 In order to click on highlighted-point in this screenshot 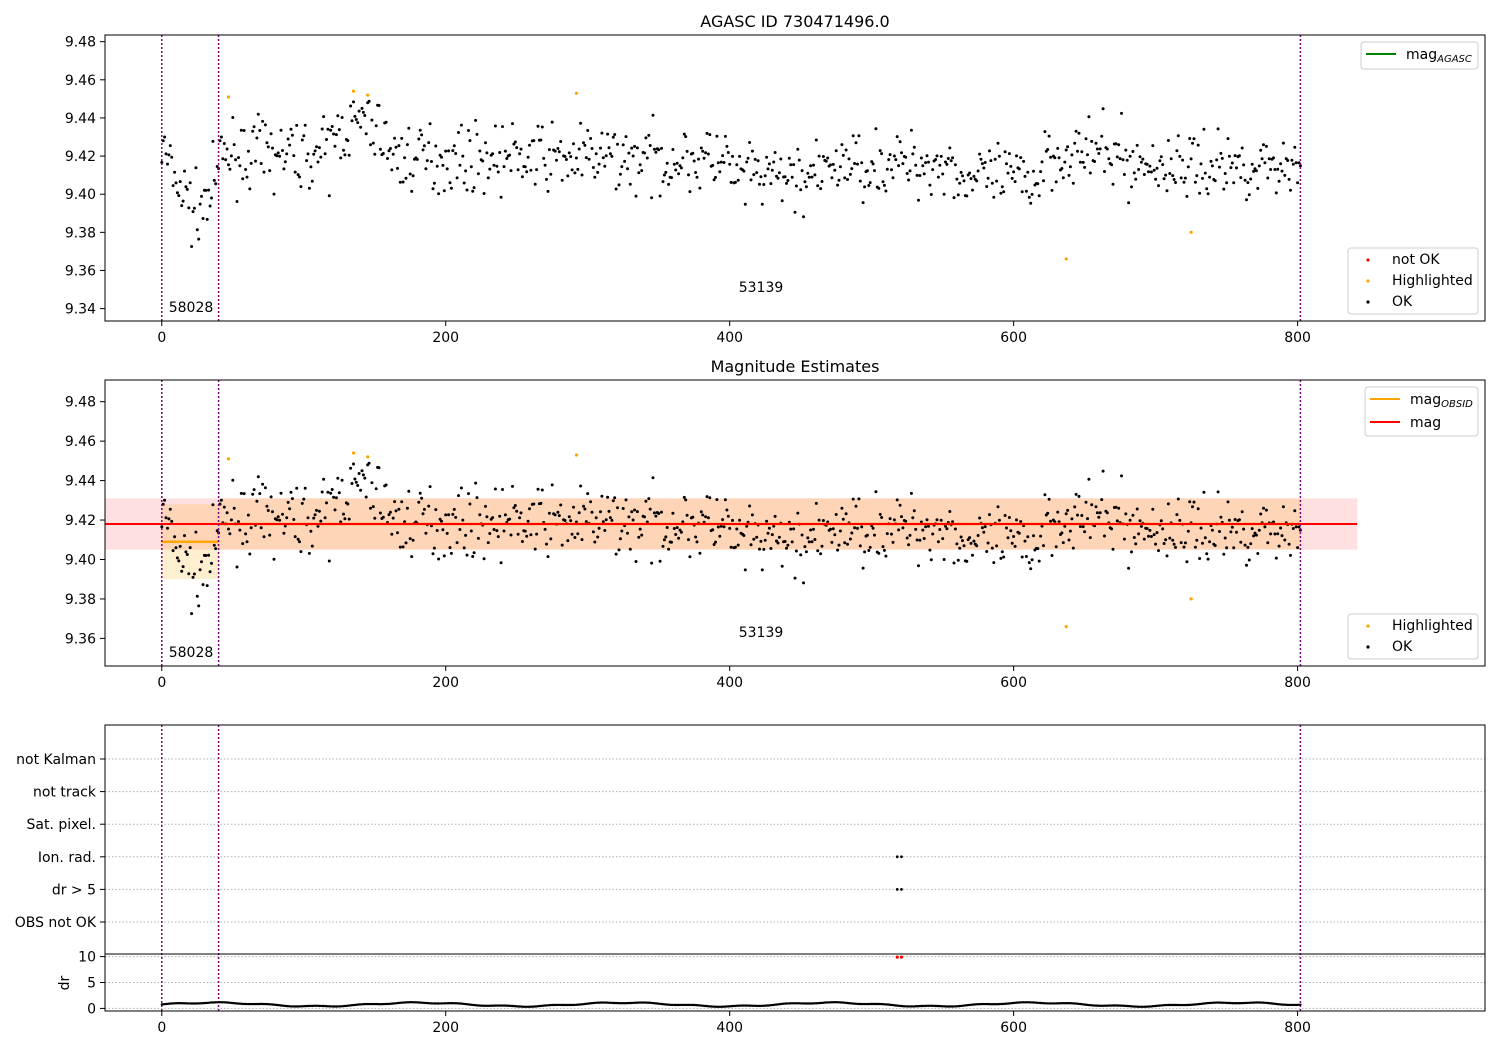, I will do `click(1066, 259)`.